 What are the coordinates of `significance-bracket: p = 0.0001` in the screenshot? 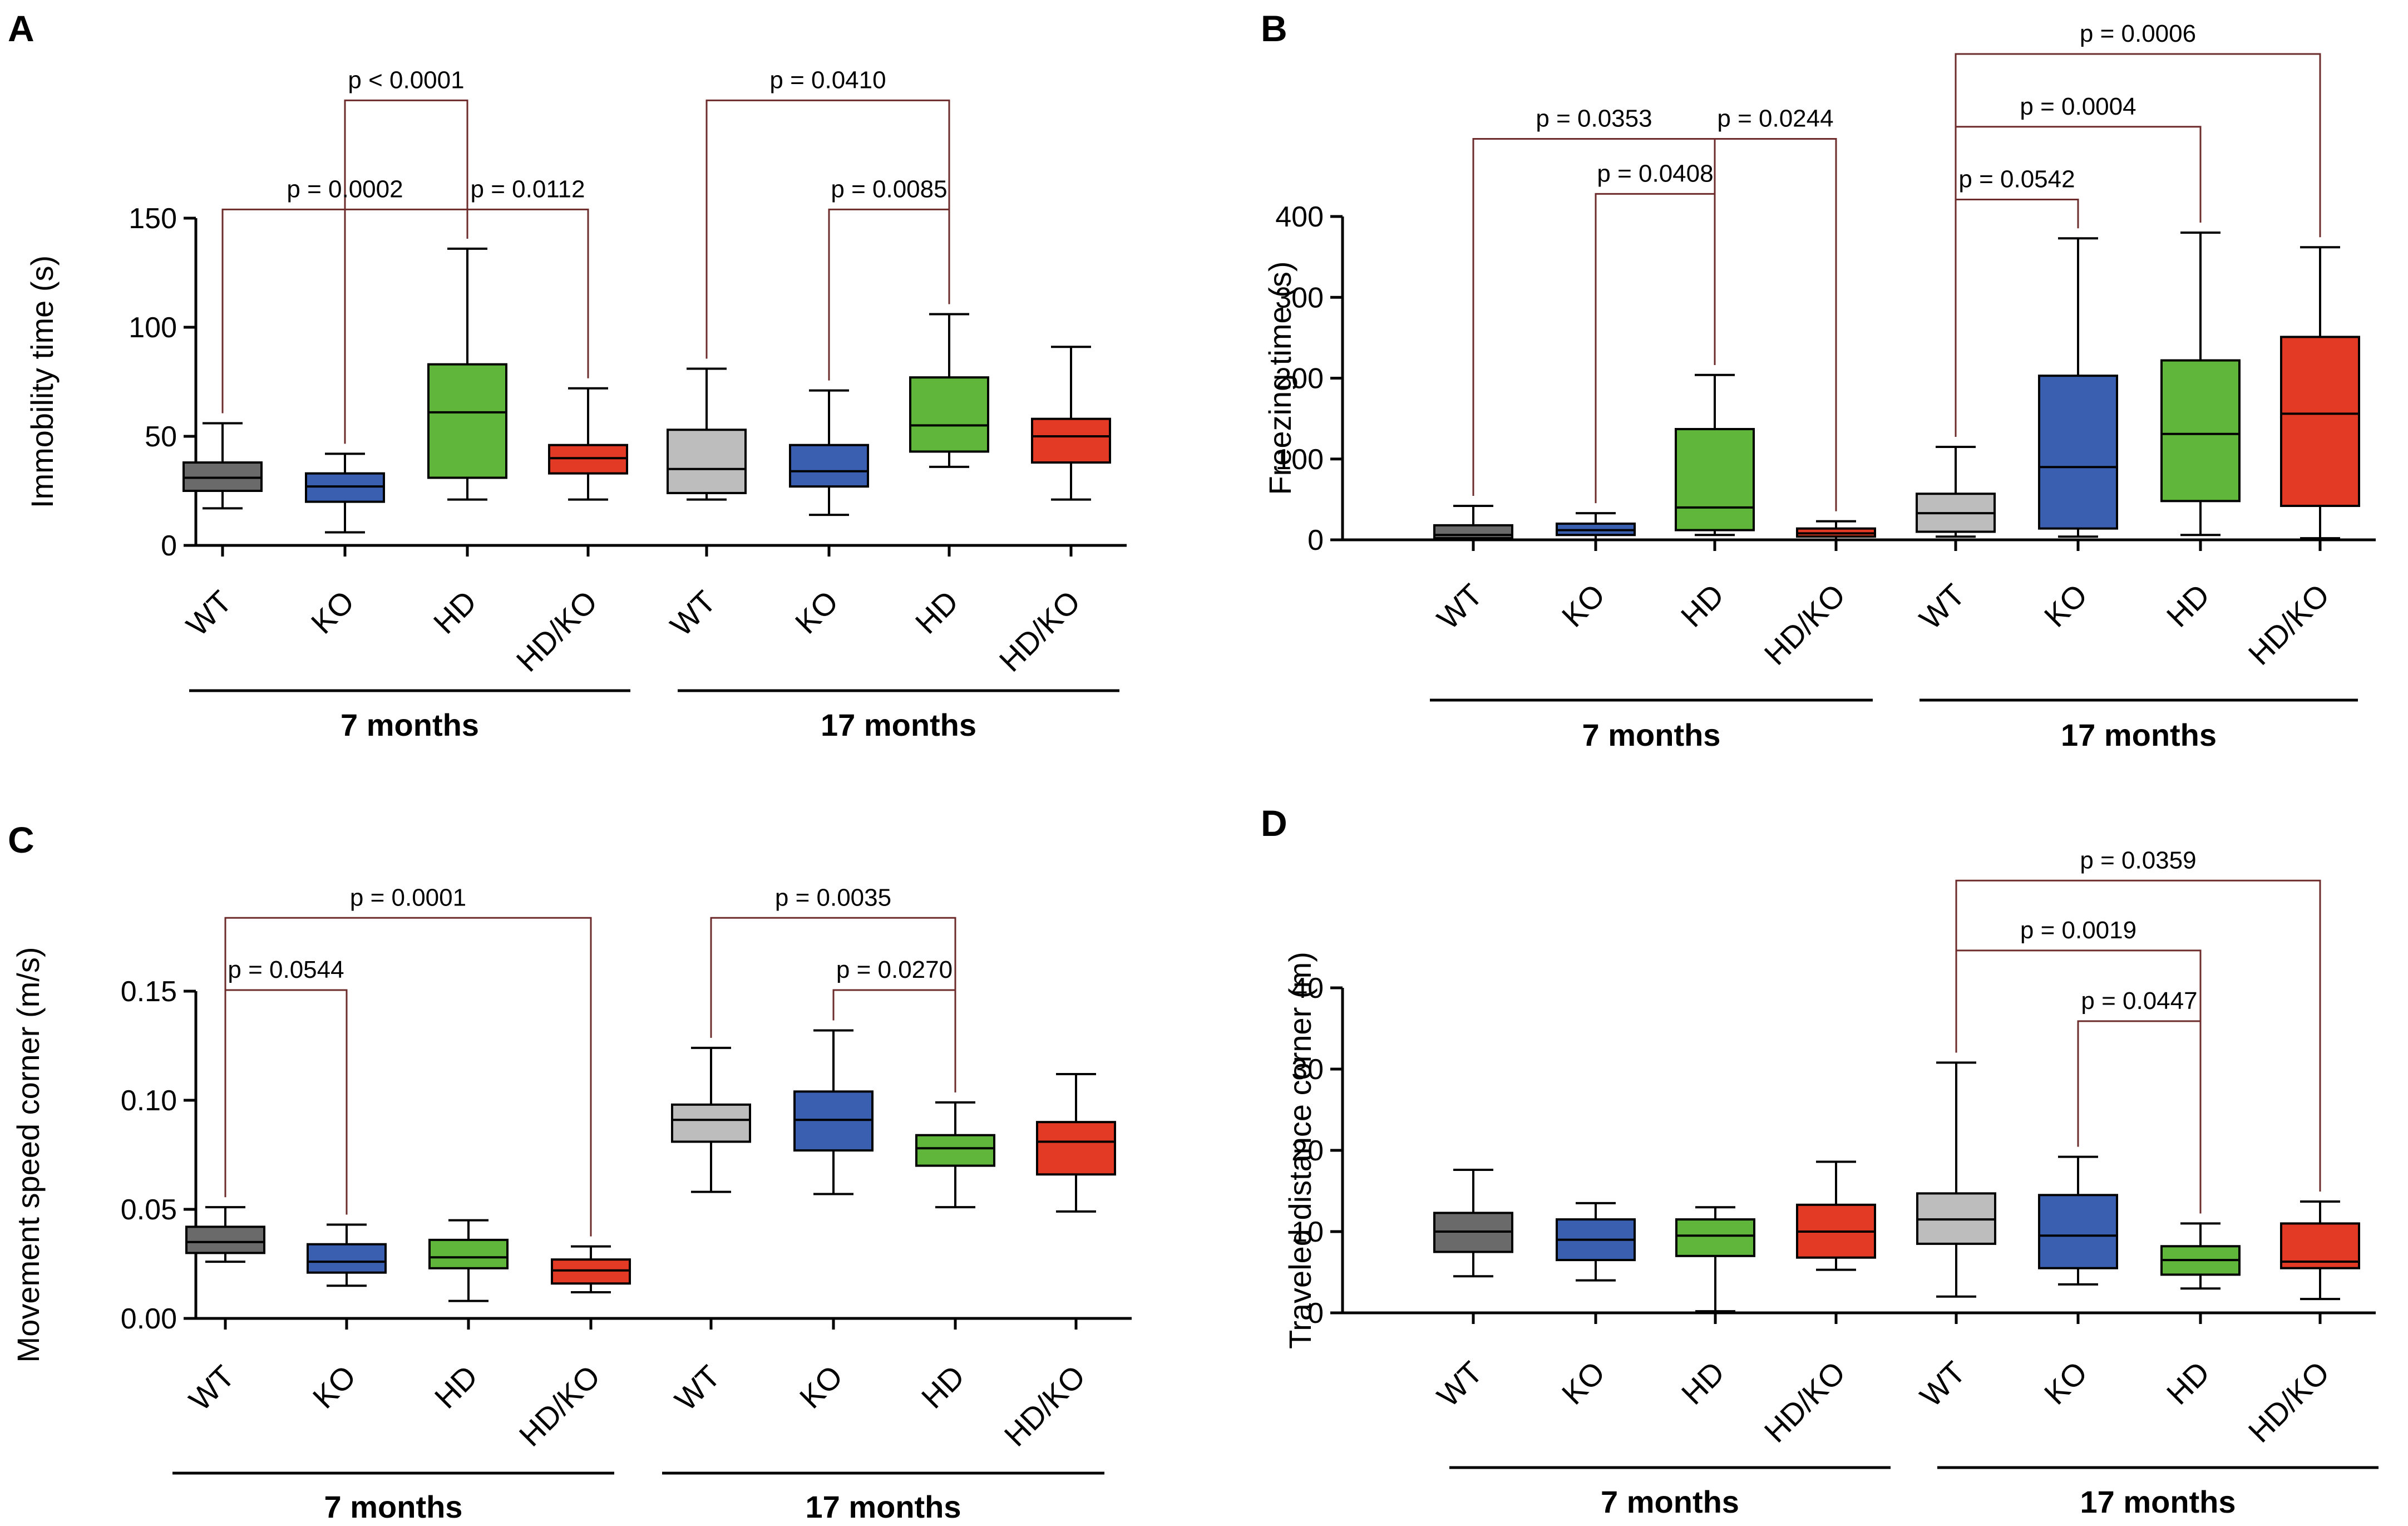 It's located at (408, 1060).